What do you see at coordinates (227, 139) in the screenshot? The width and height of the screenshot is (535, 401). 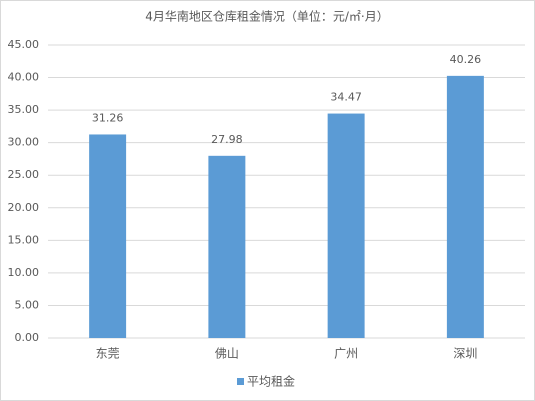 I see `data-label: 27.98` at bounding box center [227, 139].